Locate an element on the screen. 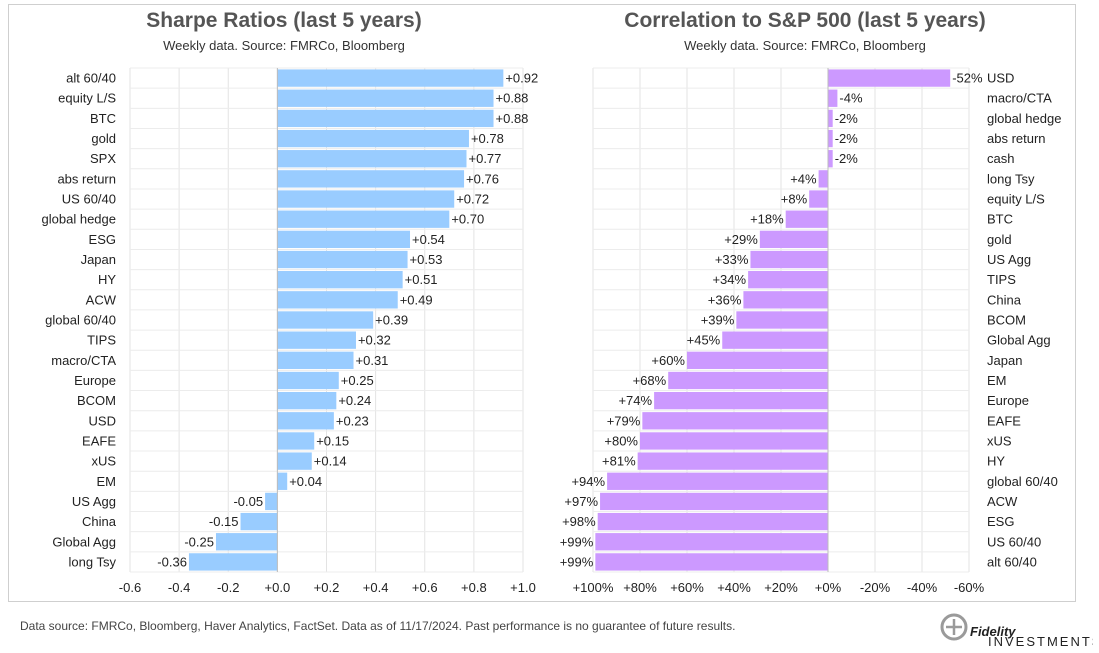 Image resolution: width=1099 pixels, height=653 pixels. data-label: +0.15 is located at coordinates (332, 440).